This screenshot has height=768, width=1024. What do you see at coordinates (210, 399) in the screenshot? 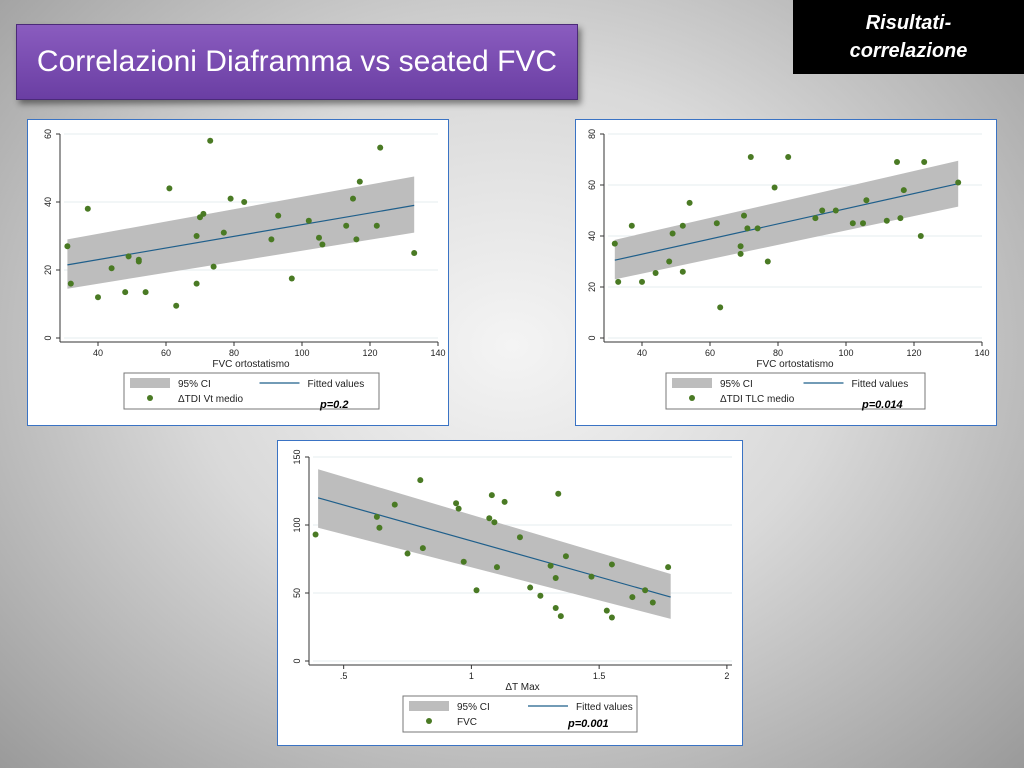
I see `legend-label: ΔTDI Vt medio` at bounding box center [210, 399].